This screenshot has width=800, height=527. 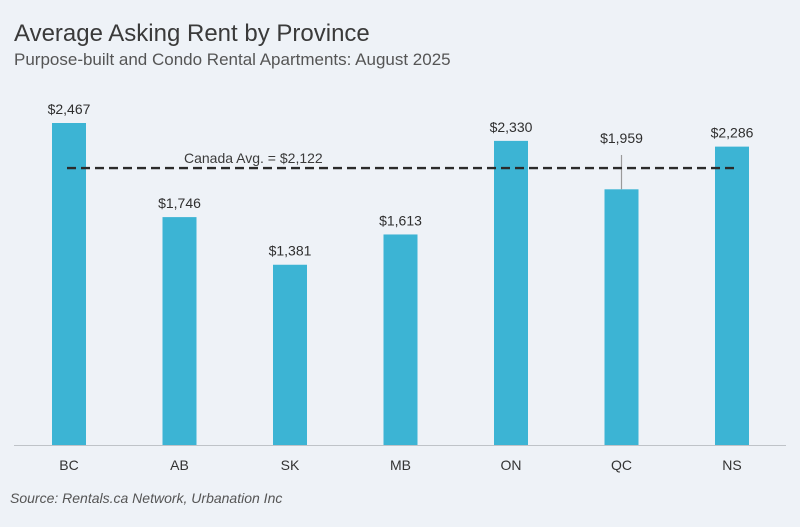 I want to click on x-tick-label-bc: BC, so click(x=68, y=465).